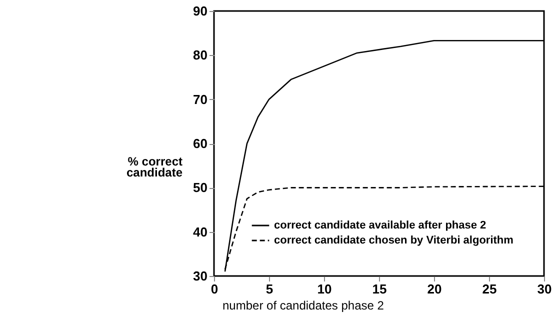 This screenshot has width=554, height=322. I want to click on y-tick-label: 50, so click(200, 188).